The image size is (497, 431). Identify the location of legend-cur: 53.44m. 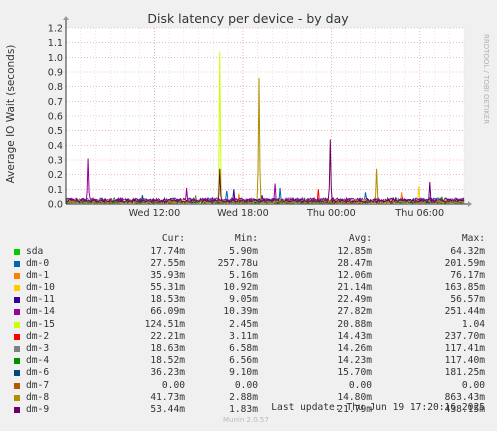
(167, 409).